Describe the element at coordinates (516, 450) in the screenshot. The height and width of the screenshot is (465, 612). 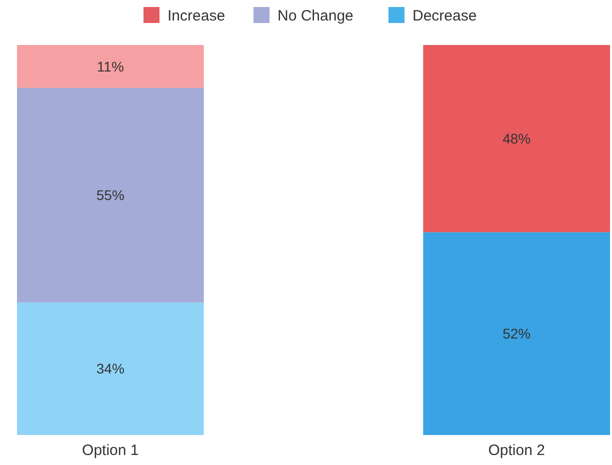
I see `x-tick-label: Option 2` at that location.